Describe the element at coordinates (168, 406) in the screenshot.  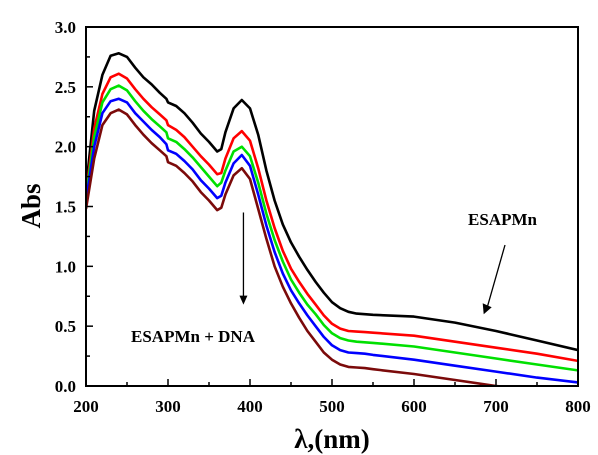
I see `x-tick-label: 300` at that location.